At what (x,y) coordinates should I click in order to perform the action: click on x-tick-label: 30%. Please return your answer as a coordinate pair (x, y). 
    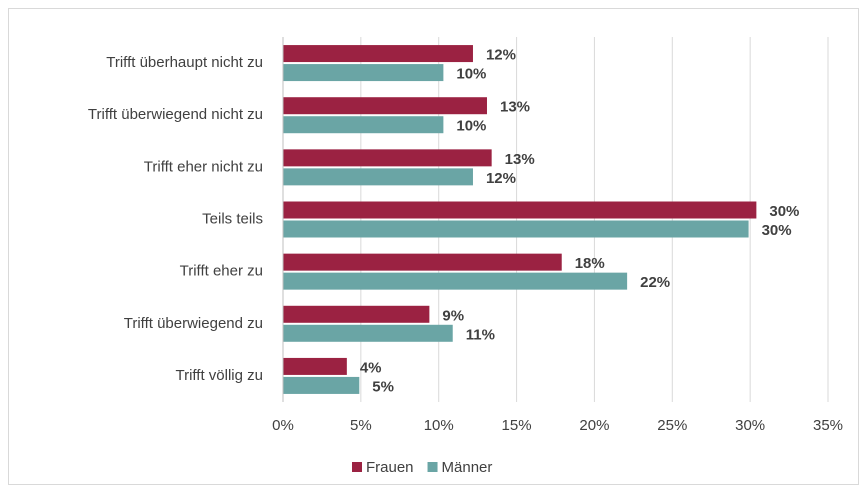
    Looking at the image, I should click on (750, 425).